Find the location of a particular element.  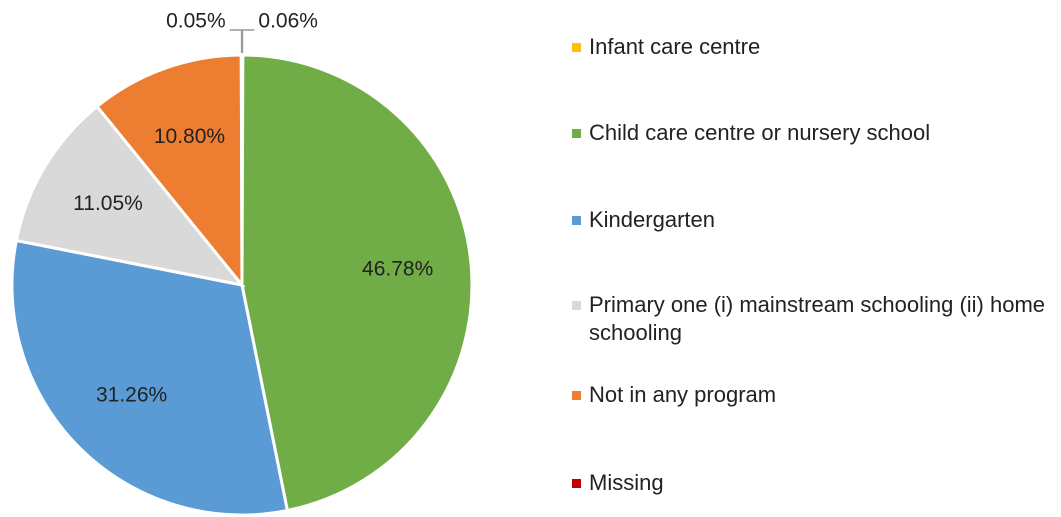

legend-label: Infant care centre is located at coordinates (675, 46).